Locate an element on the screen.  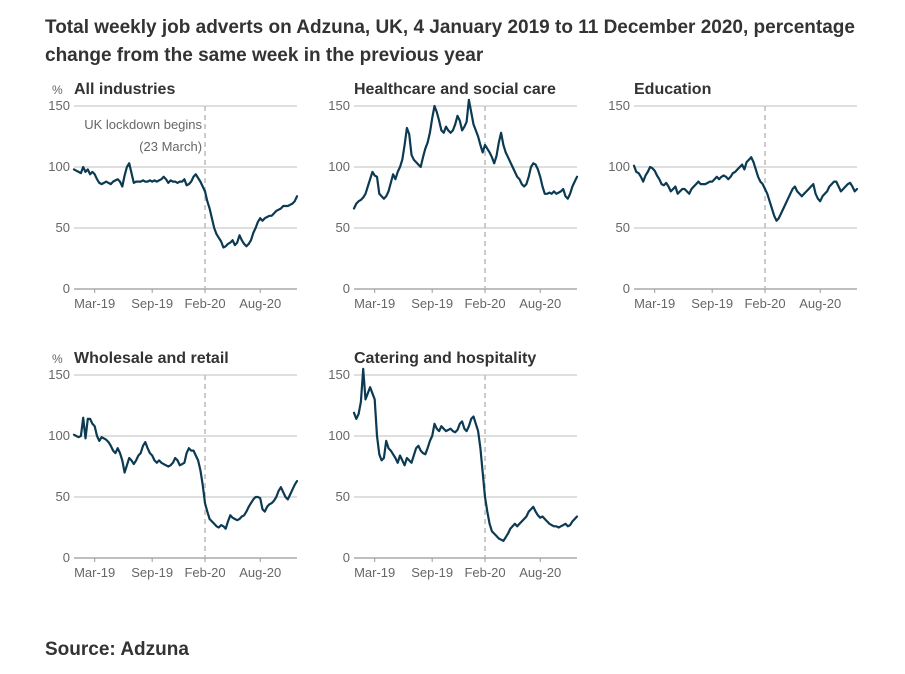
panel-title: All industries is located at coordinates (124, 89).